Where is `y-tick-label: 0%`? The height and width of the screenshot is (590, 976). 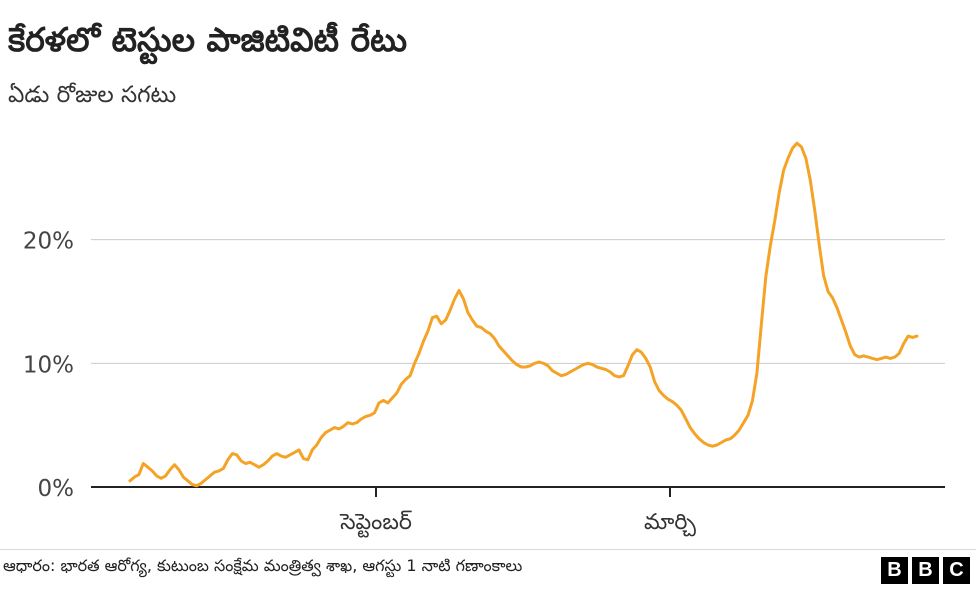 y-tick-label: 0% is located at coordinates (56, 489).